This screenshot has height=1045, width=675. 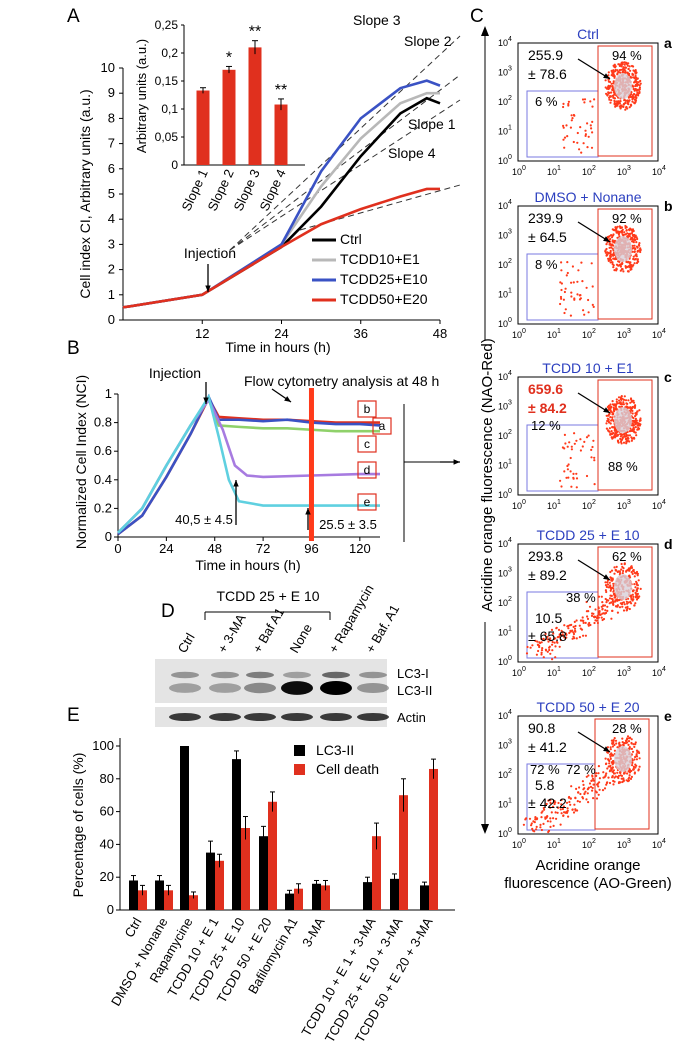 I want to click on flow-ytick-exp: 3, so click(x=510, y=403).